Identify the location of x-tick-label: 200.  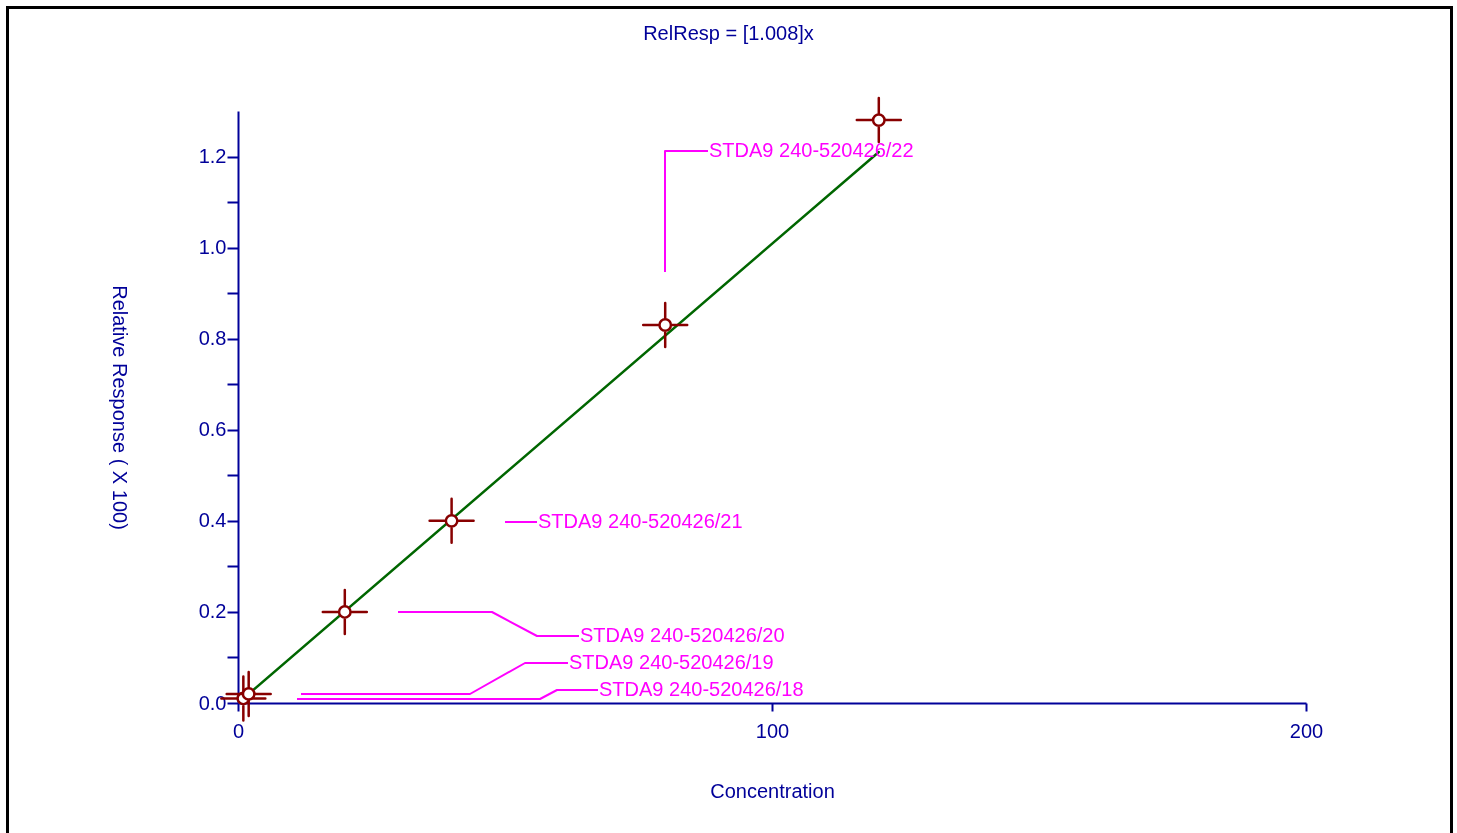
(1306, 730).